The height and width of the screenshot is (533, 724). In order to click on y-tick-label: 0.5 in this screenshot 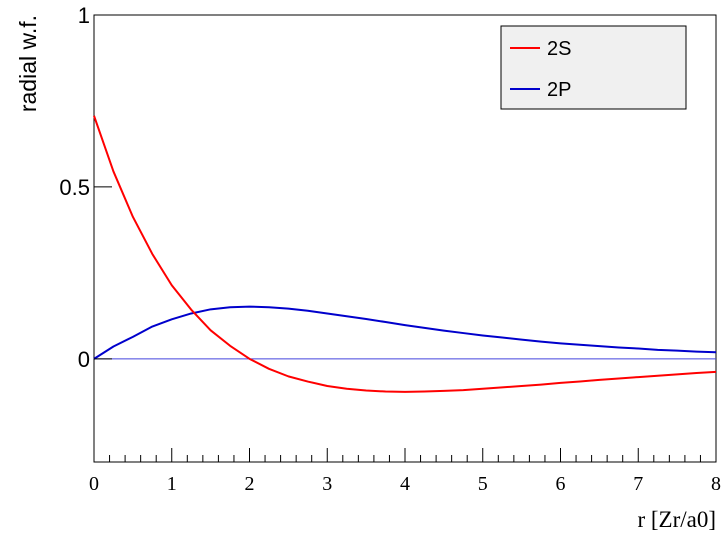, I will do `click(74, 187)`.